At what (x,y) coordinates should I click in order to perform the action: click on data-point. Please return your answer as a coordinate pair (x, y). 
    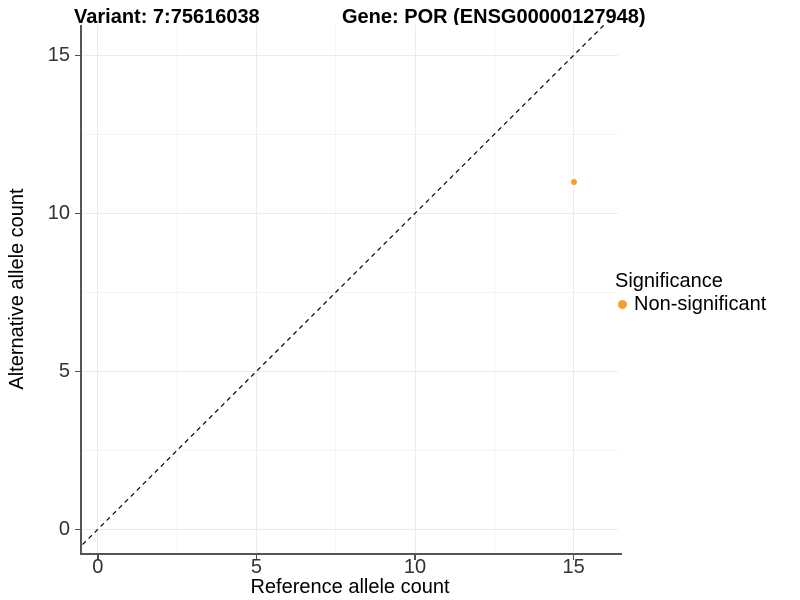
    Looking at the image, I should click on (573, 181).